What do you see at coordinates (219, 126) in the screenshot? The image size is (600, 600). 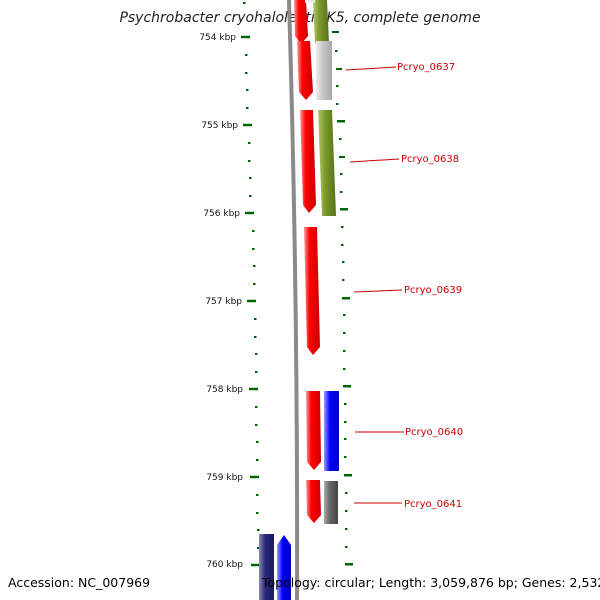 I see `ruler-label: 755 kbp` at bounding box center [219, 126].